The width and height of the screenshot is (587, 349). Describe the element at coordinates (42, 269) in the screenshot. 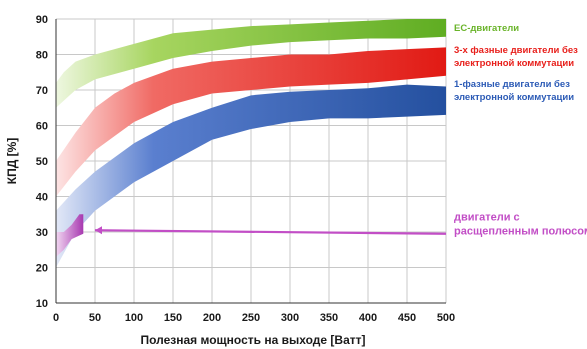

I see `y-tick-label: 20` at that location.